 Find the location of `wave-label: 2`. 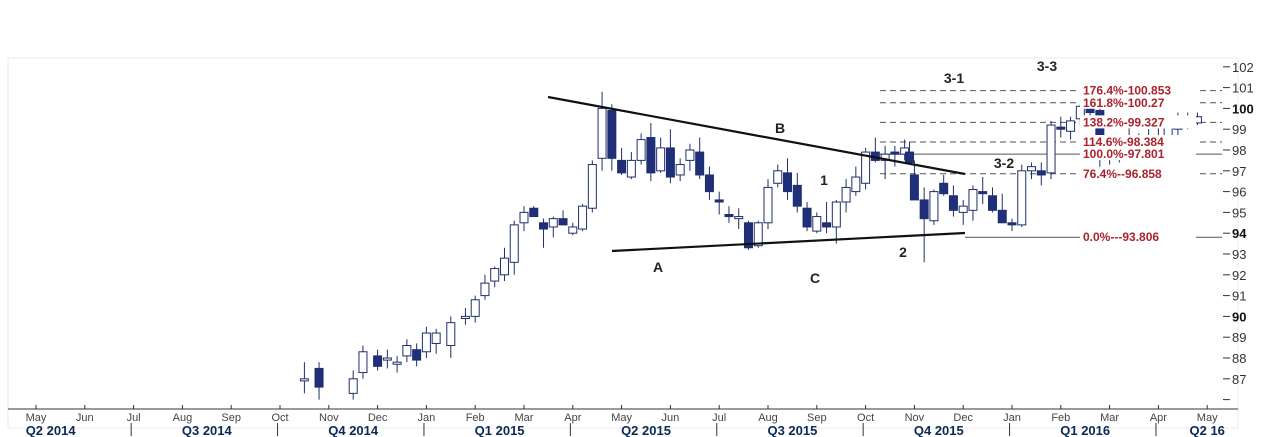

wave-label: 2 is located at coordinates (903, 252).